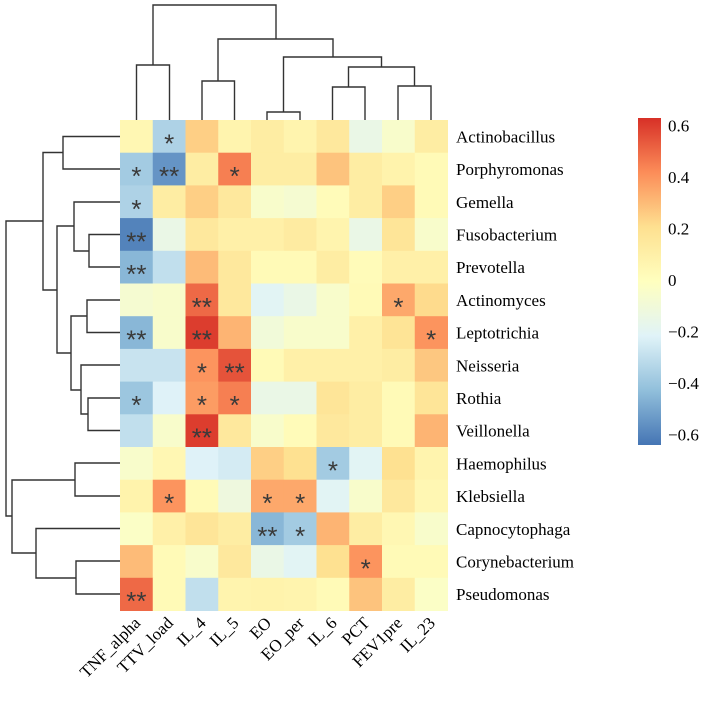  Describe the element at coordinates (683, 435) in the screenshot. I see `colorbar-tick-label: −0.6` at that location.